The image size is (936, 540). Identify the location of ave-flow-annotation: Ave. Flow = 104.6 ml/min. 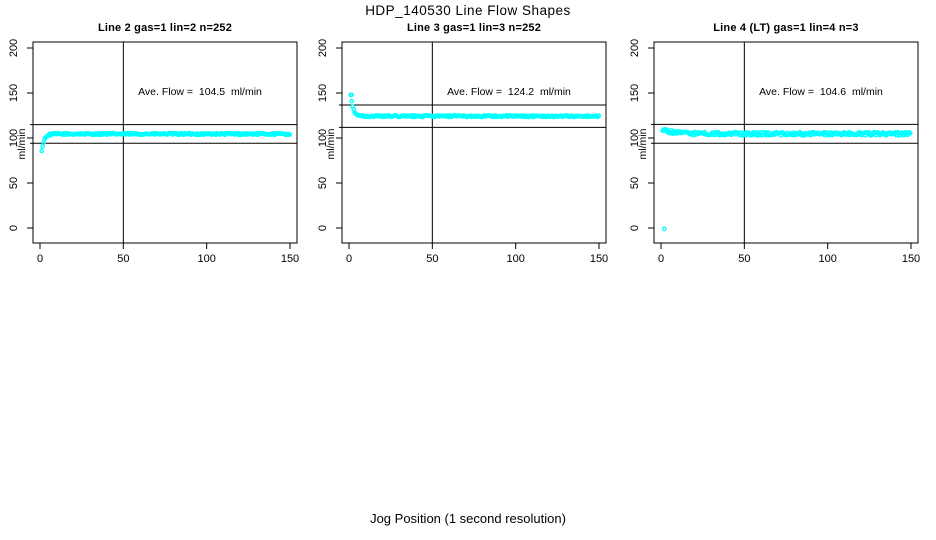
(821, 92).